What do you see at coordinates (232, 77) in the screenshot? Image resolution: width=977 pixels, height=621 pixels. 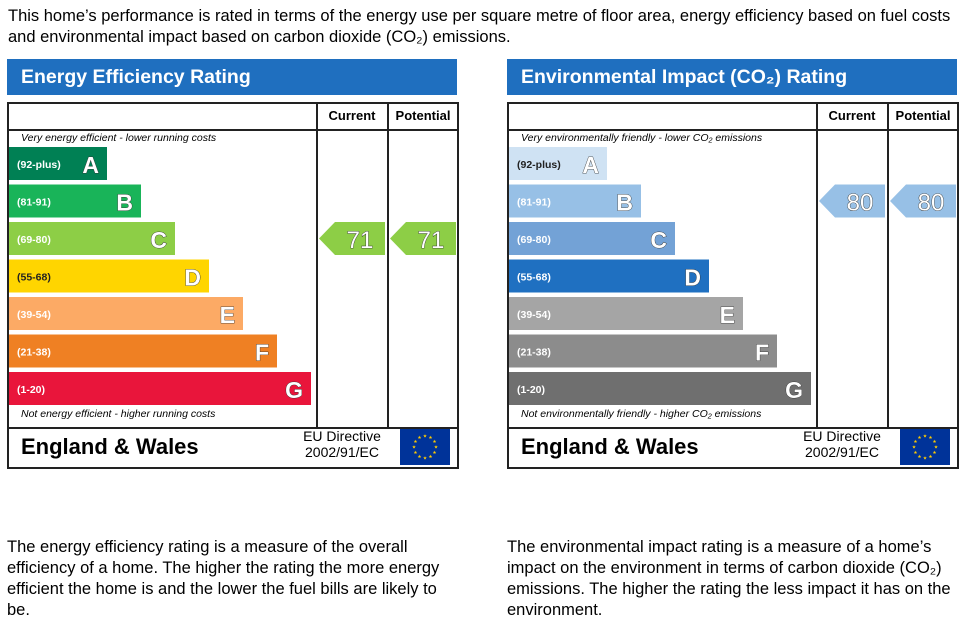 I see `panel-title: Energy Efficiency Rating` at bounding box center [232, 77].